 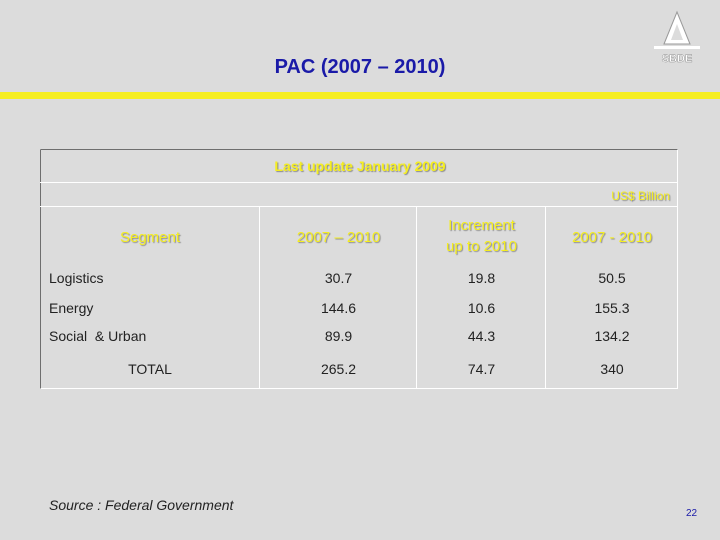 What do you see at coordinates (71, 308) in the screenshot?
I see `row-label-energy: Energy` at bounding box center [71, 308].